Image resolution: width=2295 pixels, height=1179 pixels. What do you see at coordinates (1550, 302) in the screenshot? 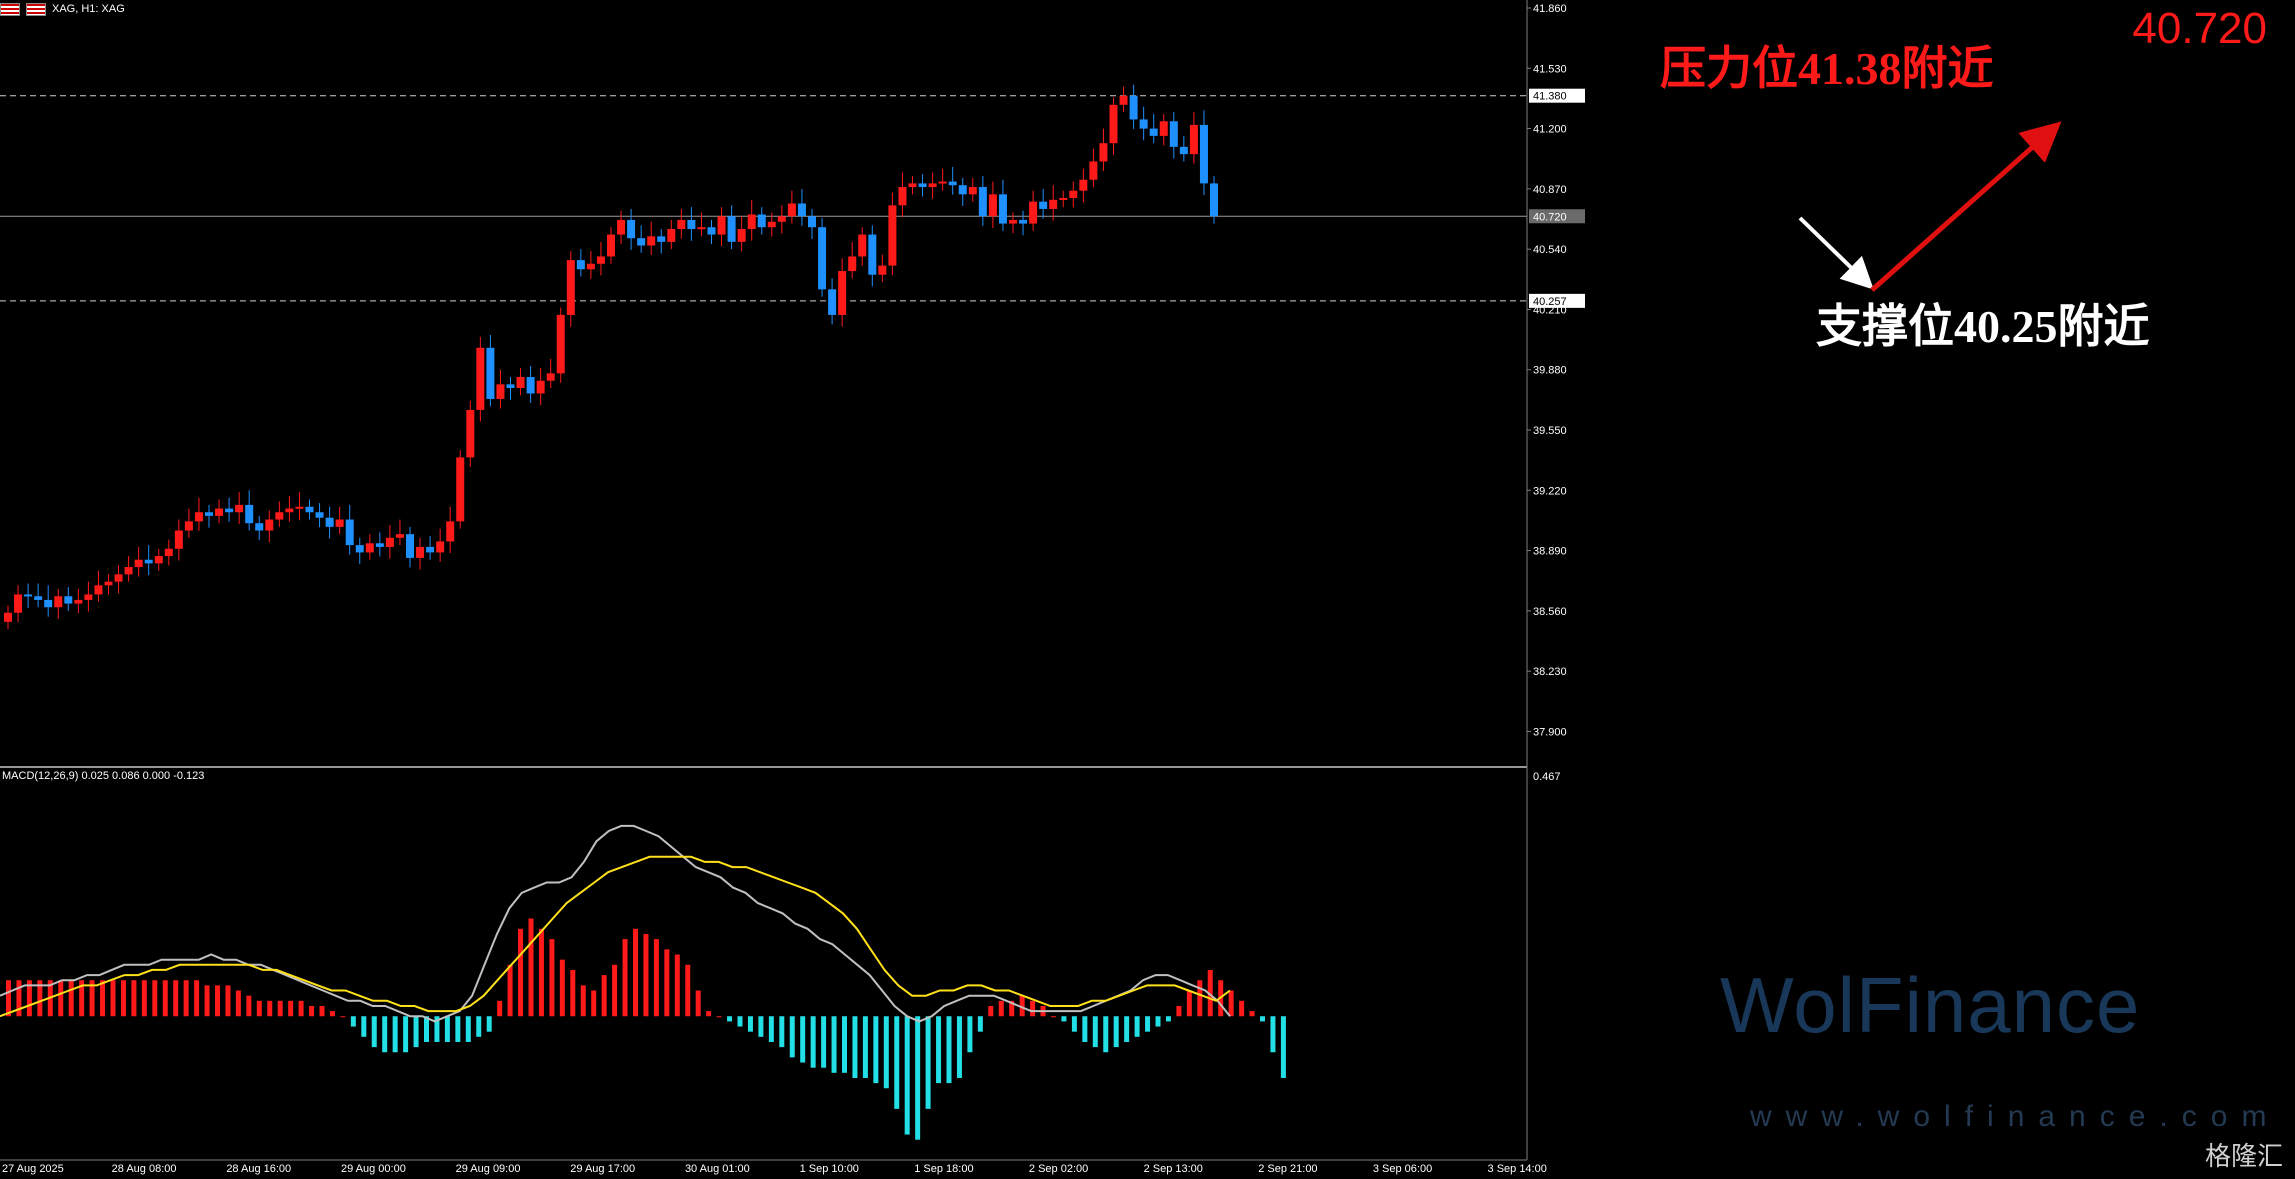
I see `level-tag-label: 40.257` at bounding box center [1550, 302].